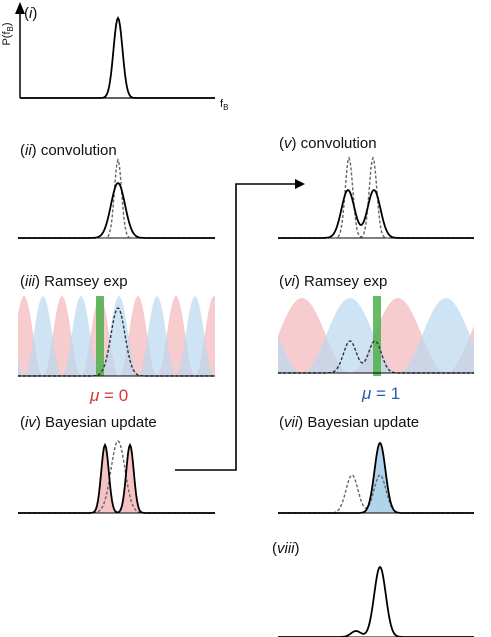 The height and width of the screenshot is (637, 491). What do you see at coordinates (333, 281) in the screenshot?
I see `panel-vi-label: (vi) Ramsey exp` at bounding box center [333, 281].